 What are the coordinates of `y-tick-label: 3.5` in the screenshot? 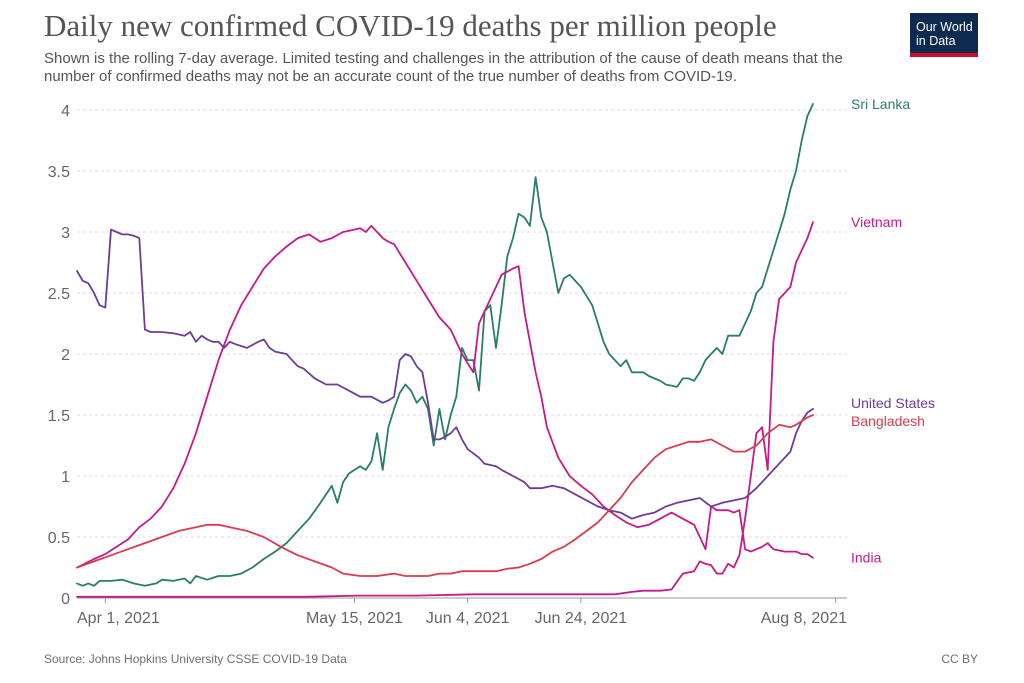 It's located at (59, 172).